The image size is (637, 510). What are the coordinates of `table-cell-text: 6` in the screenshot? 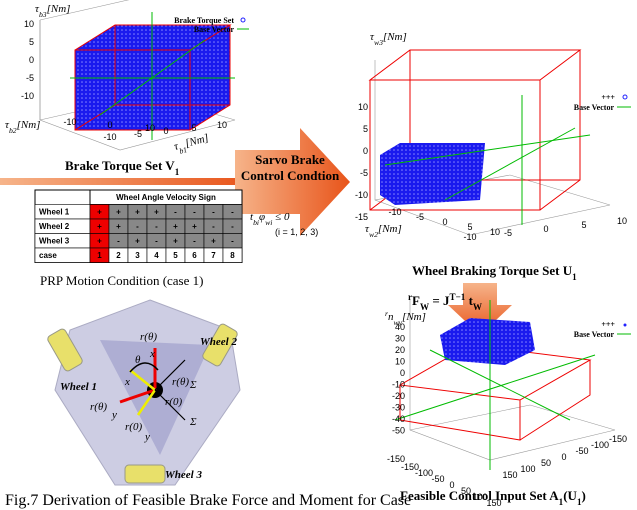 It's located at (194, 255).